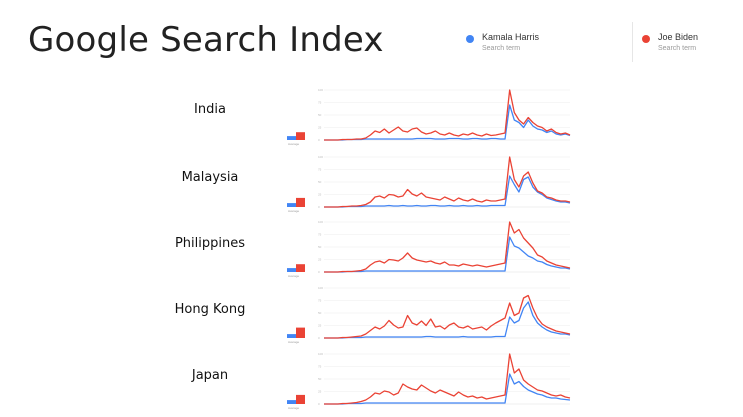 The width and height of the screenshot is (743, 417). Describe the element at coordinates (677, 48) in the screenshot. I see `legend-sub-biden: Search term` at that location.